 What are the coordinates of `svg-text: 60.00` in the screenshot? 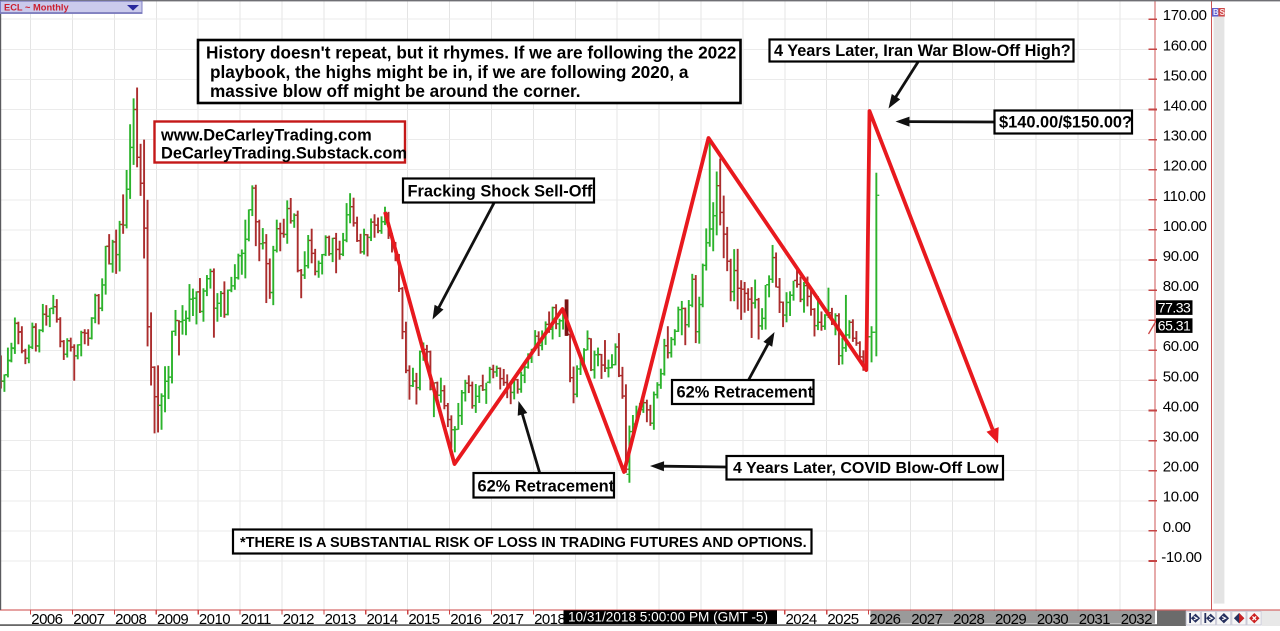 It's located at (1181, 346).